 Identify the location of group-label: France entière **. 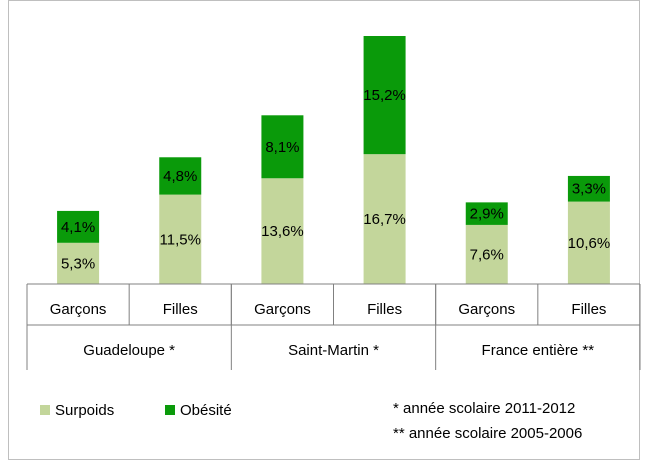
(538, 350).